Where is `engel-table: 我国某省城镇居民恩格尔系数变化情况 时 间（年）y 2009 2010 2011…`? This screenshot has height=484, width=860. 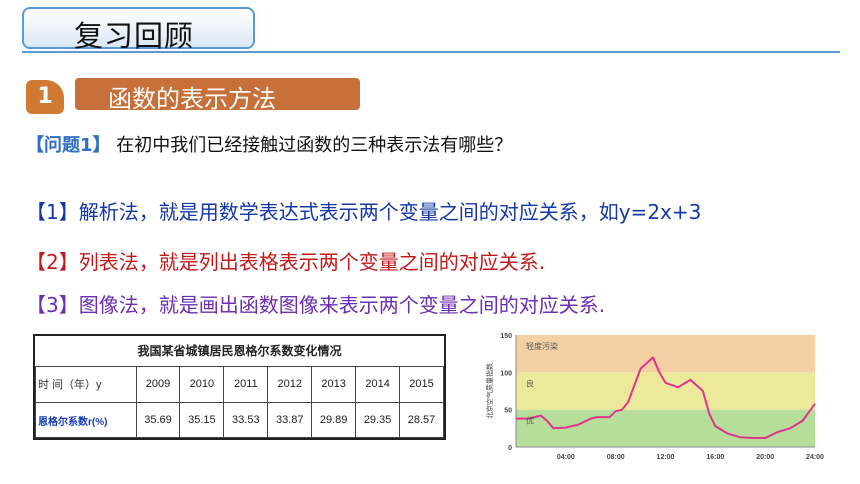 engel-table: 我国某省城镇居民恩格尔系数变化情况 时 间（年）y 2009 2010 2011… is located at coordinates (239, 387).